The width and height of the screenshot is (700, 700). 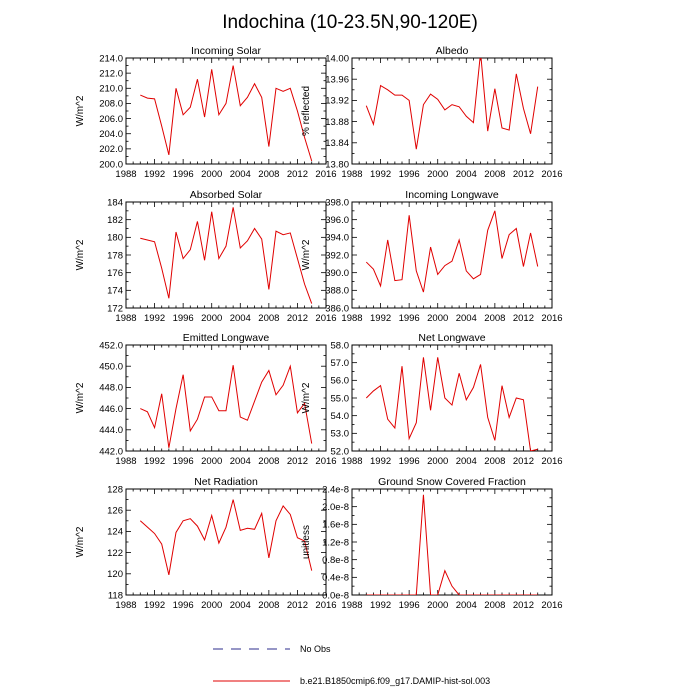 What do you see at coordinates (335, 525) in the screenshot?
I see `y-tick-label: 1.6e-8` at bounding box center [335, 525].